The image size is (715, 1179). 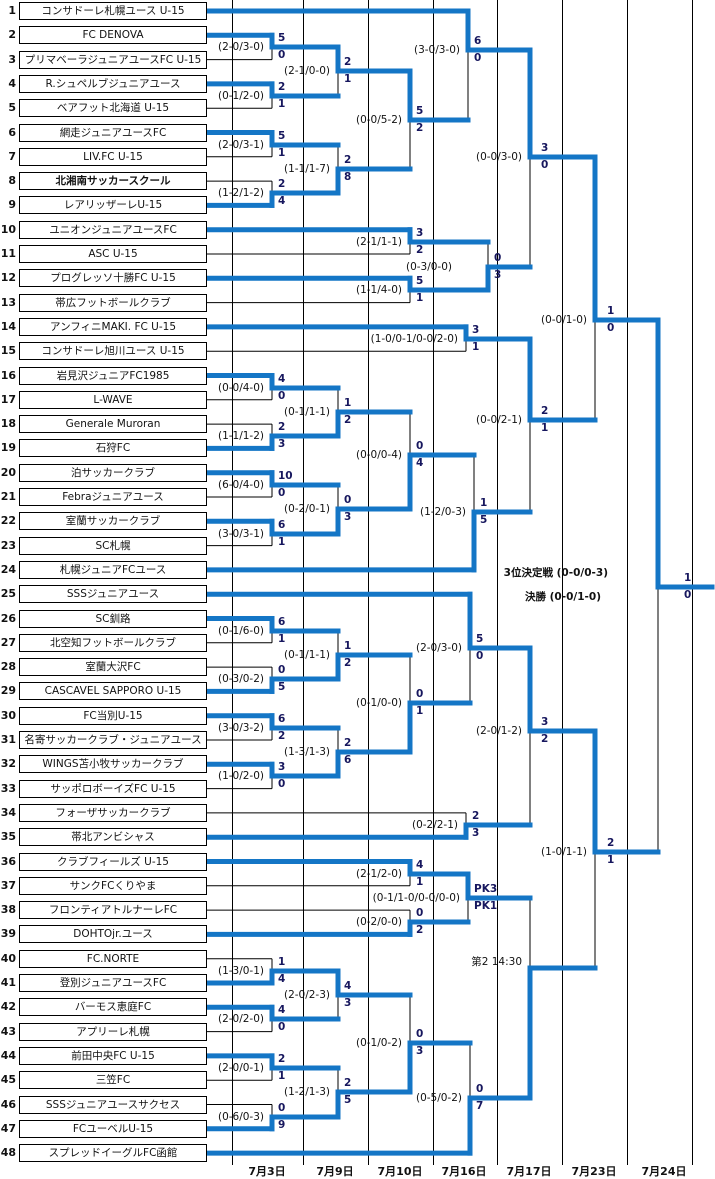 What do you see at coordinates (8, 472) in the screenshot?
I see `team-seed: 20` at bounding box center [8, 472].